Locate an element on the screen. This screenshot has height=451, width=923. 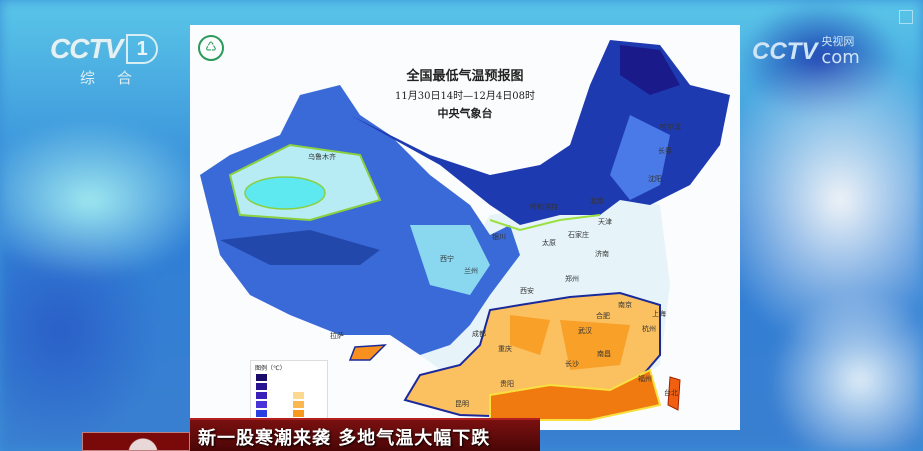
city-label: 成都 is located at coordinates (479, 334).